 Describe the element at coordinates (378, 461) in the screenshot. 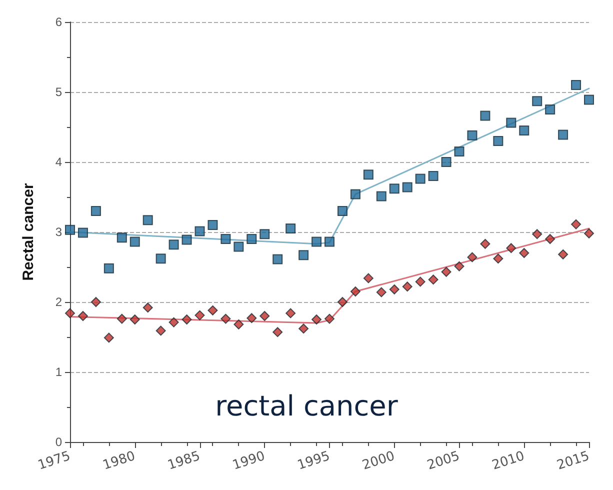

I see `x-tick-label: 2000` at that location.